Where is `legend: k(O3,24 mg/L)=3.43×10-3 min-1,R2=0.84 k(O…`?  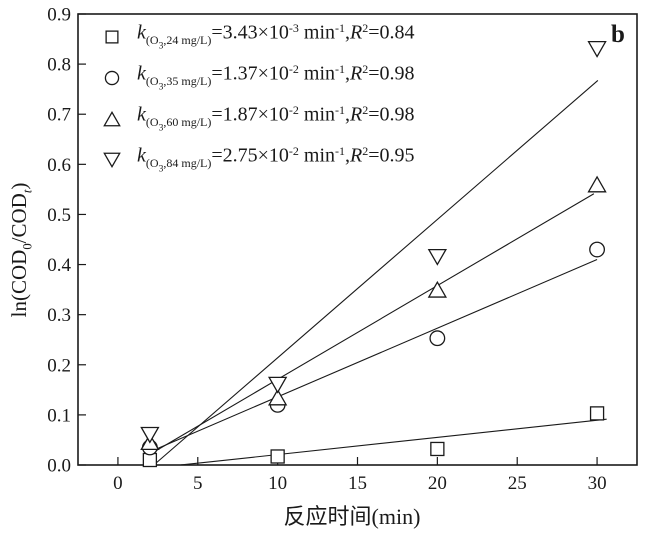 legend: k(O3,24 mg/L)=3.43×10-3 min-1,R2=0.84 k(O… is located at coordinates (257, 98).